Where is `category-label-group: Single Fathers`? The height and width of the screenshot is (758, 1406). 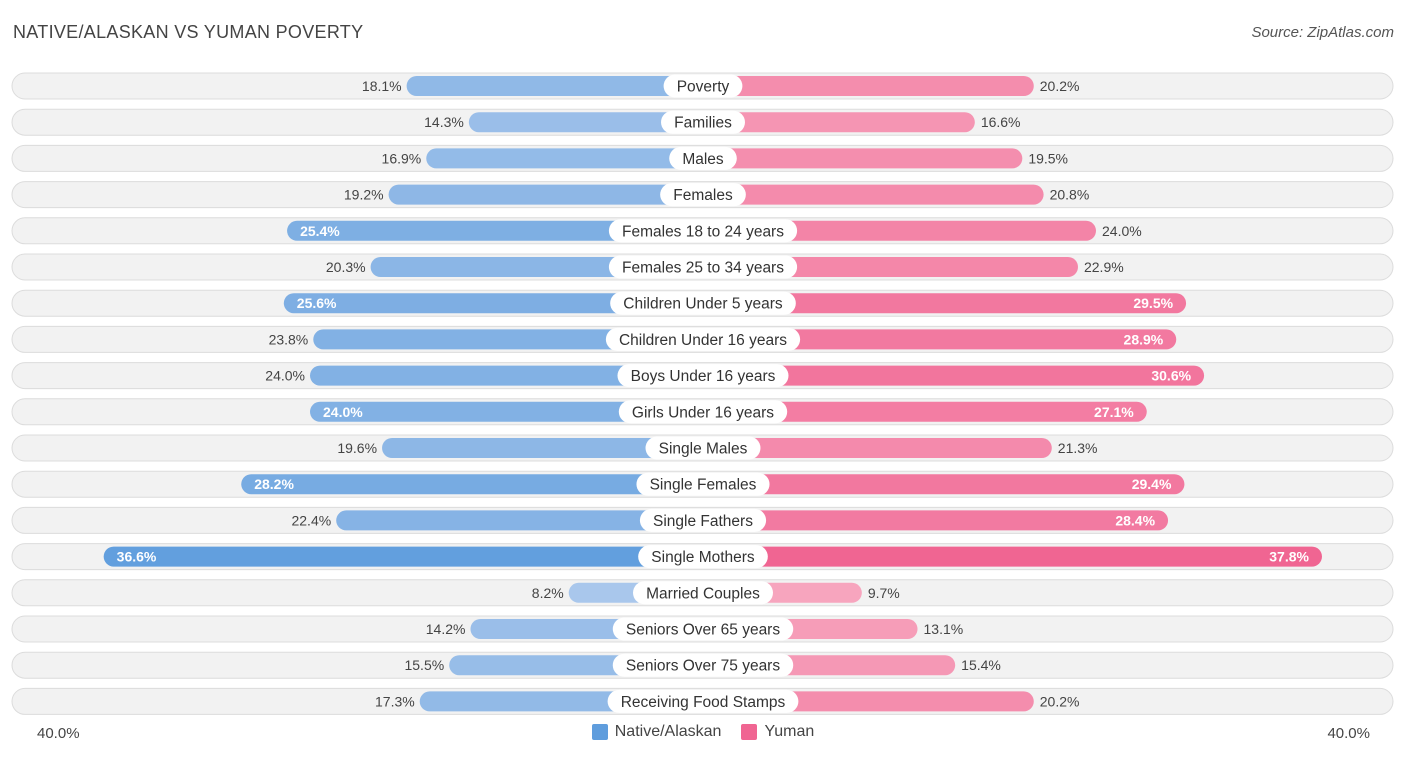 category-label-group: Single Fathers is located at coordinates (703, 520).